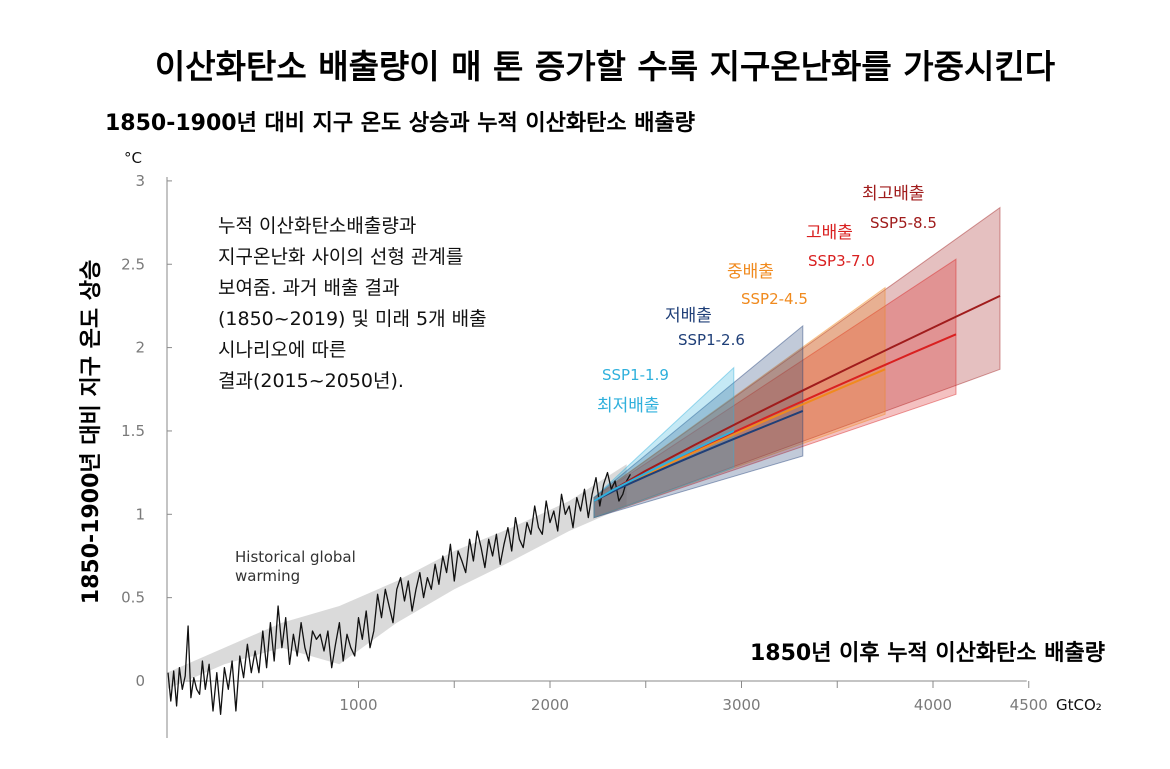 The width and height of the screenshot is (1170, 769). I want to click on historical-band, so click(397, 577).